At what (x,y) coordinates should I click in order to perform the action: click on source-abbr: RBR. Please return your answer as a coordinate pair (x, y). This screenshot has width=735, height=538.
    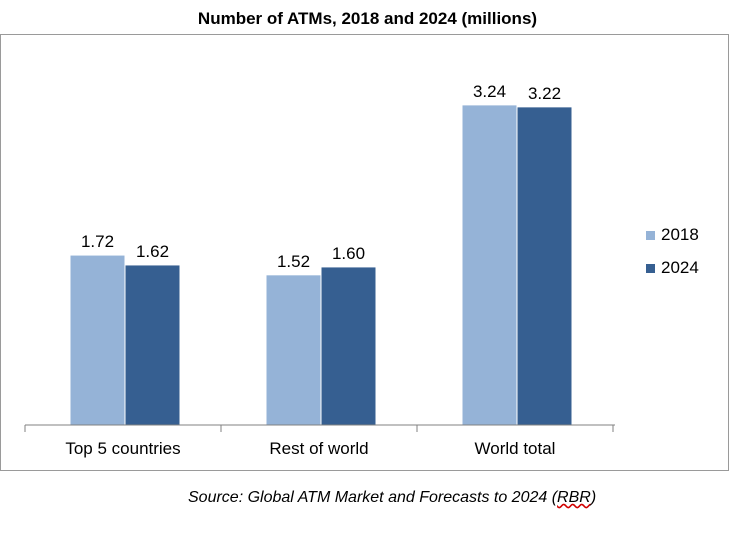
    Looking at the image, I should click on (574, 497).